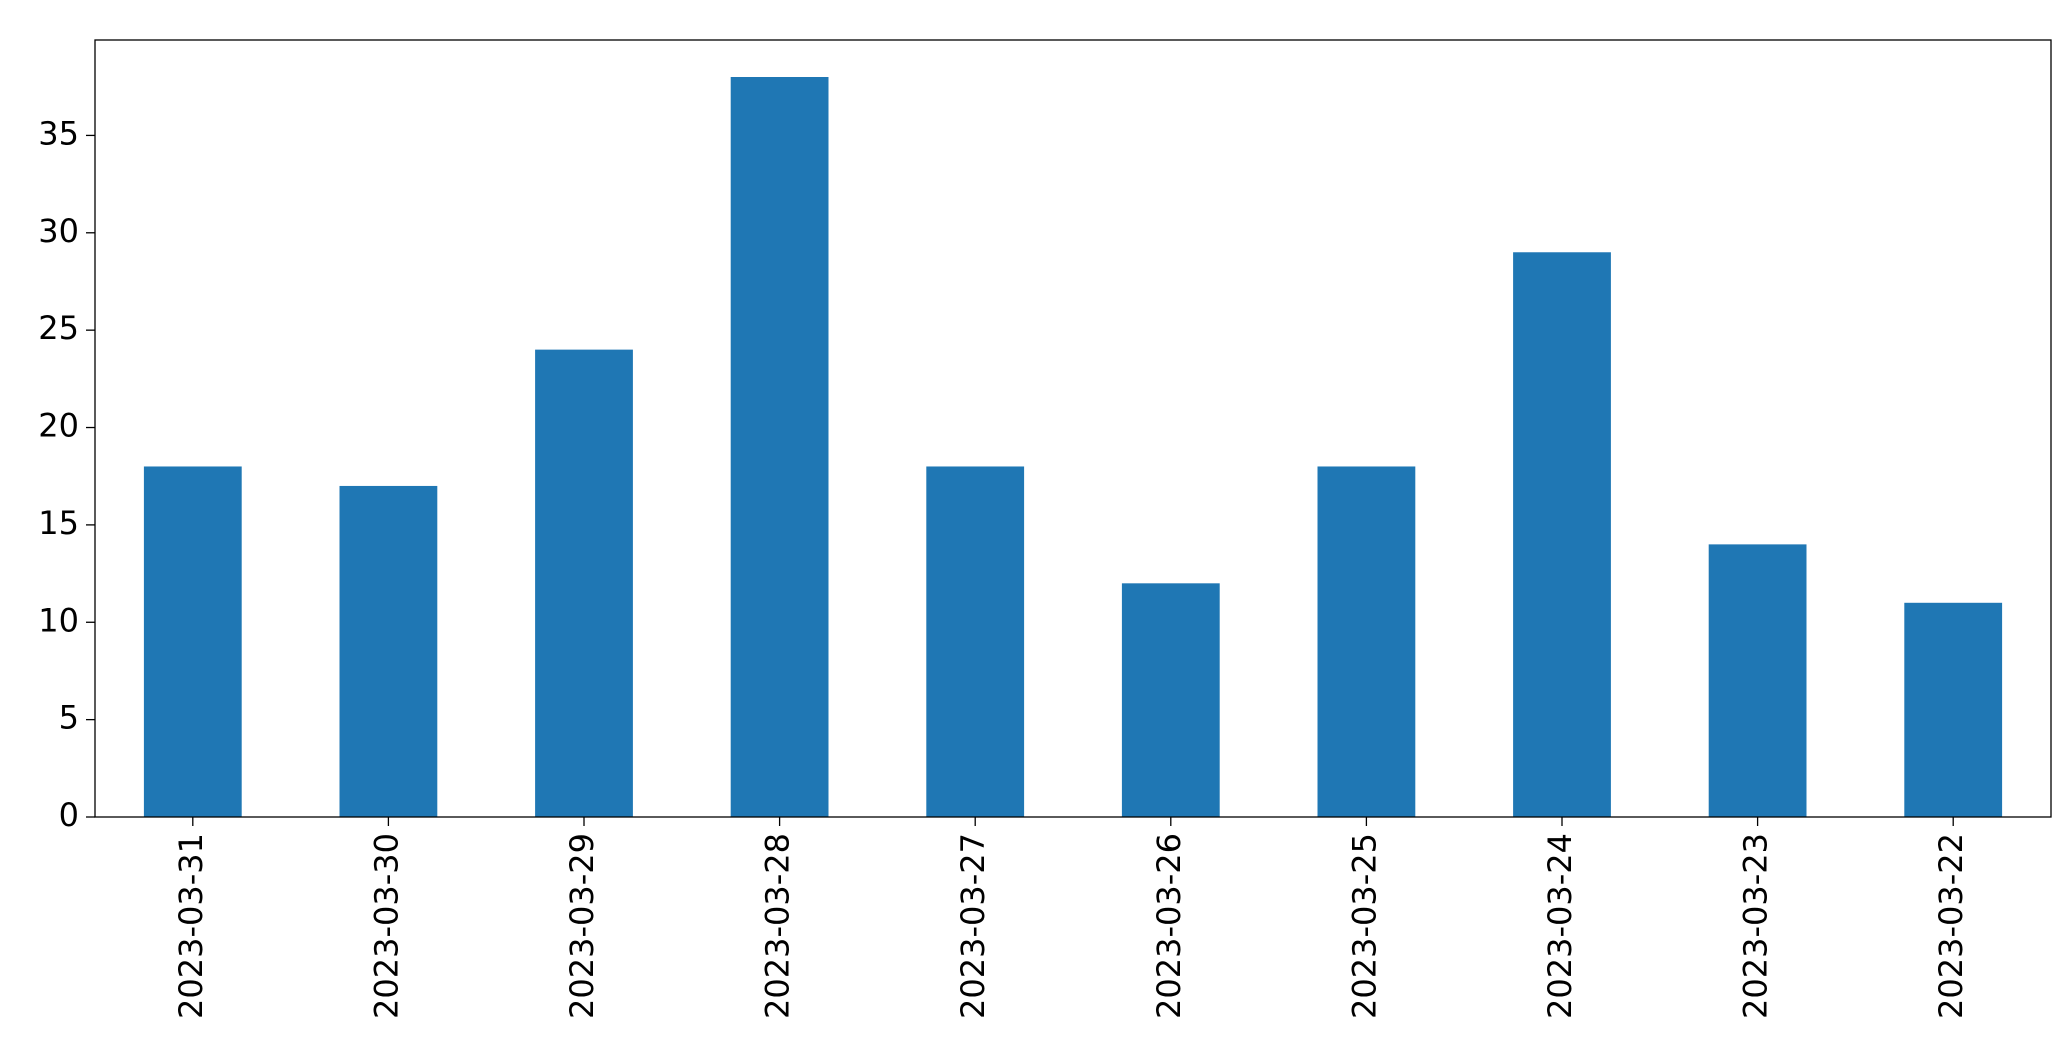  What do you see at coordinates (58, 133) in the screenshot?
I see `y-tick-label: 35` at bounding box center [58, 133].